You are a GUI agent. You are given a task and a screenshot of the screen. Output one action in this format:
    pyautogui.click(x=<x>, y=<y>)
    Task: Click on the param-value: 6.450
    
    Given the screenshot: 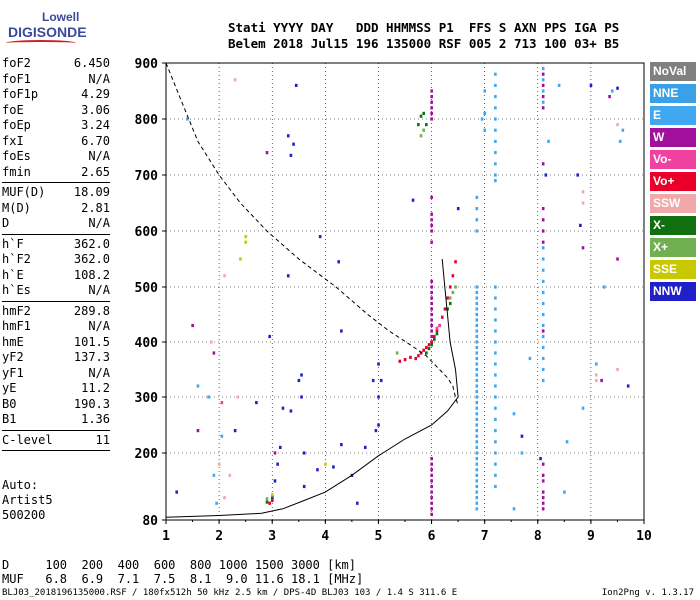 What is the action you would take?
    pyautogui.click(x=91, y=63)
    